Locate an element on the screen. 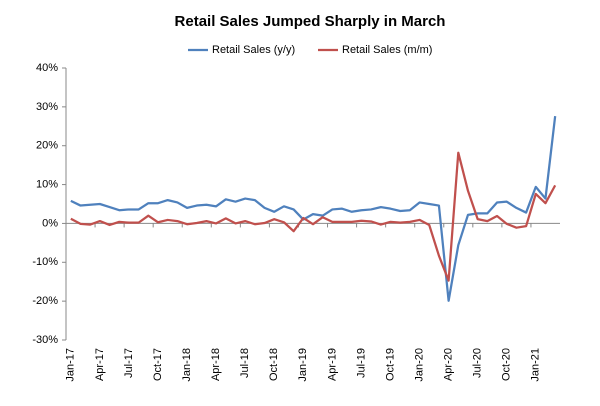  x-tick-label: Apr-17 is located at coordinates (100, 364).